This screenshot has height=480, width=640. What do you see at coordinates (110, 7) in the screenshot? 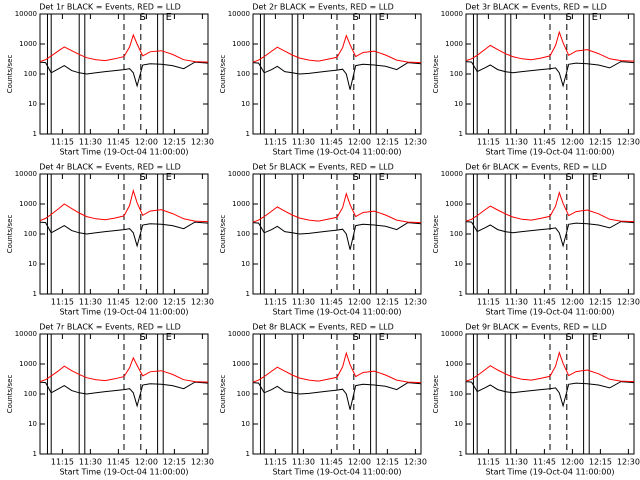
I see `chart-title: Det 1r BLACK = Events, RED = LLD` at bounding box center [110, 7].